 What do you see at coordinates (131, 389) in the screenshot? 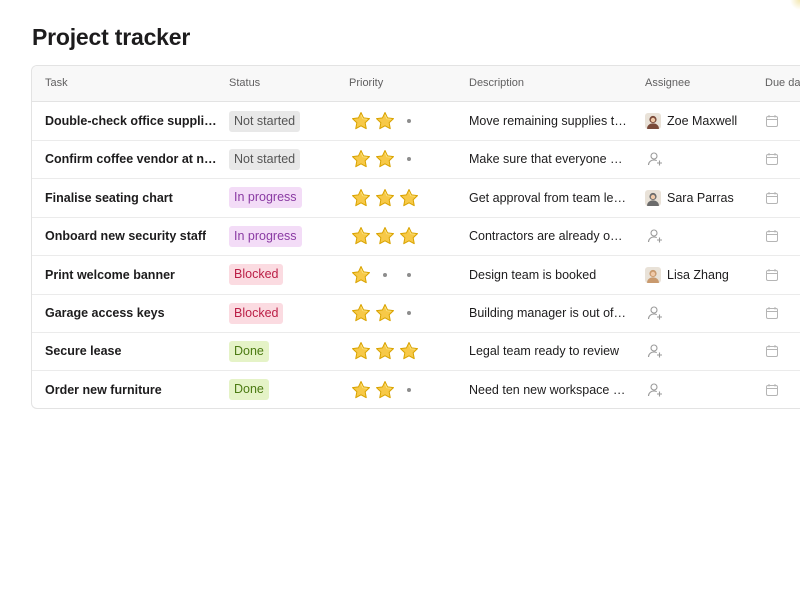
I see `task-cell: Order new furniture` at bounding box center [131, 389].